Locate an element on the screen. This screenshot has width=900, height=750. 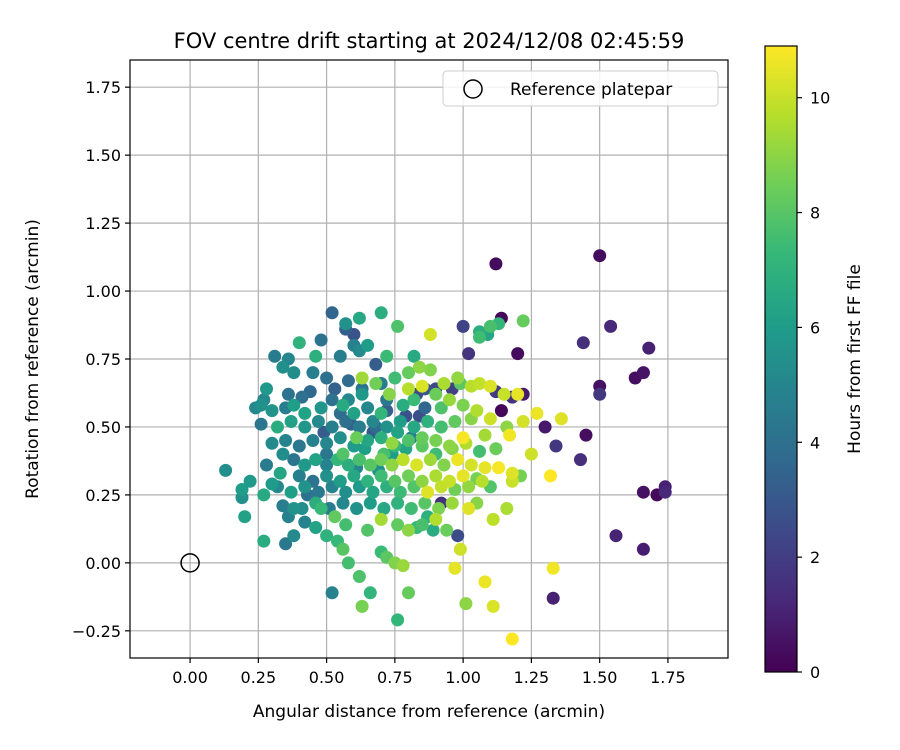
y-tick-label: 1.75 is located at coordinates (103, 87).